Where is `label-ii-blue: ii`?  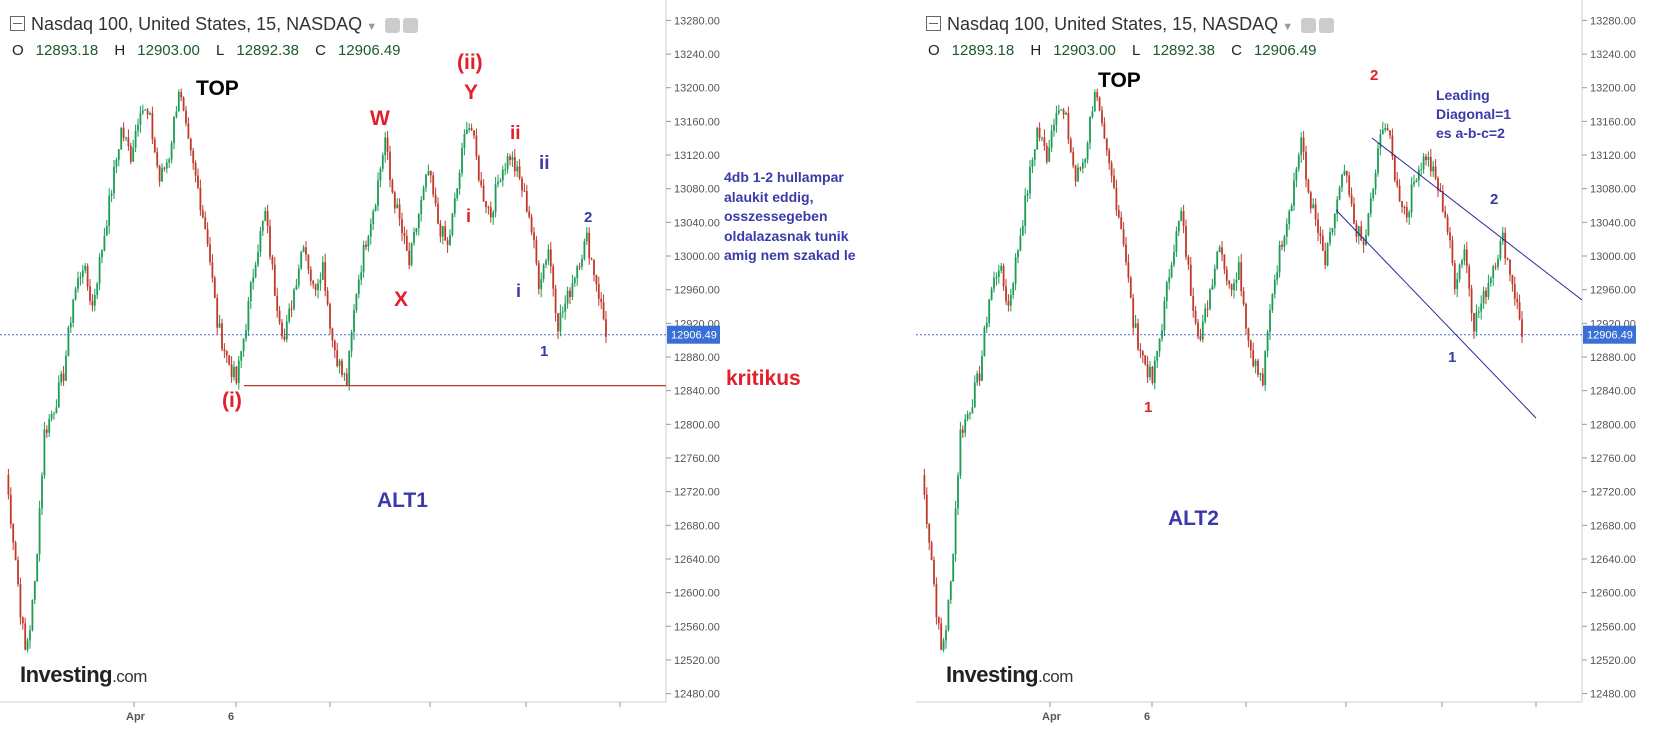 label-ii-blue: ii is located at coordinates (544, 163).